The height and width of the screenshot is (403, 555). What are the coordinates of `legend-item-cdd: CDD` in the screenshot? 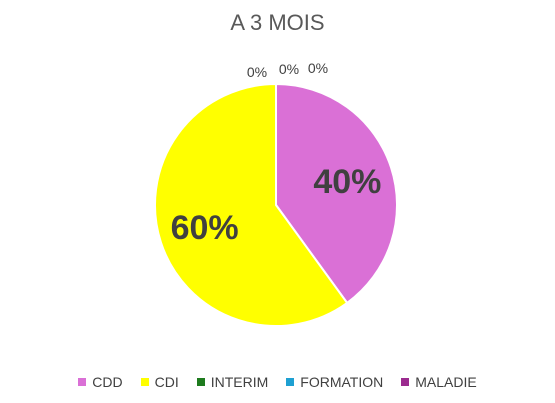 It's located at (100, 382).